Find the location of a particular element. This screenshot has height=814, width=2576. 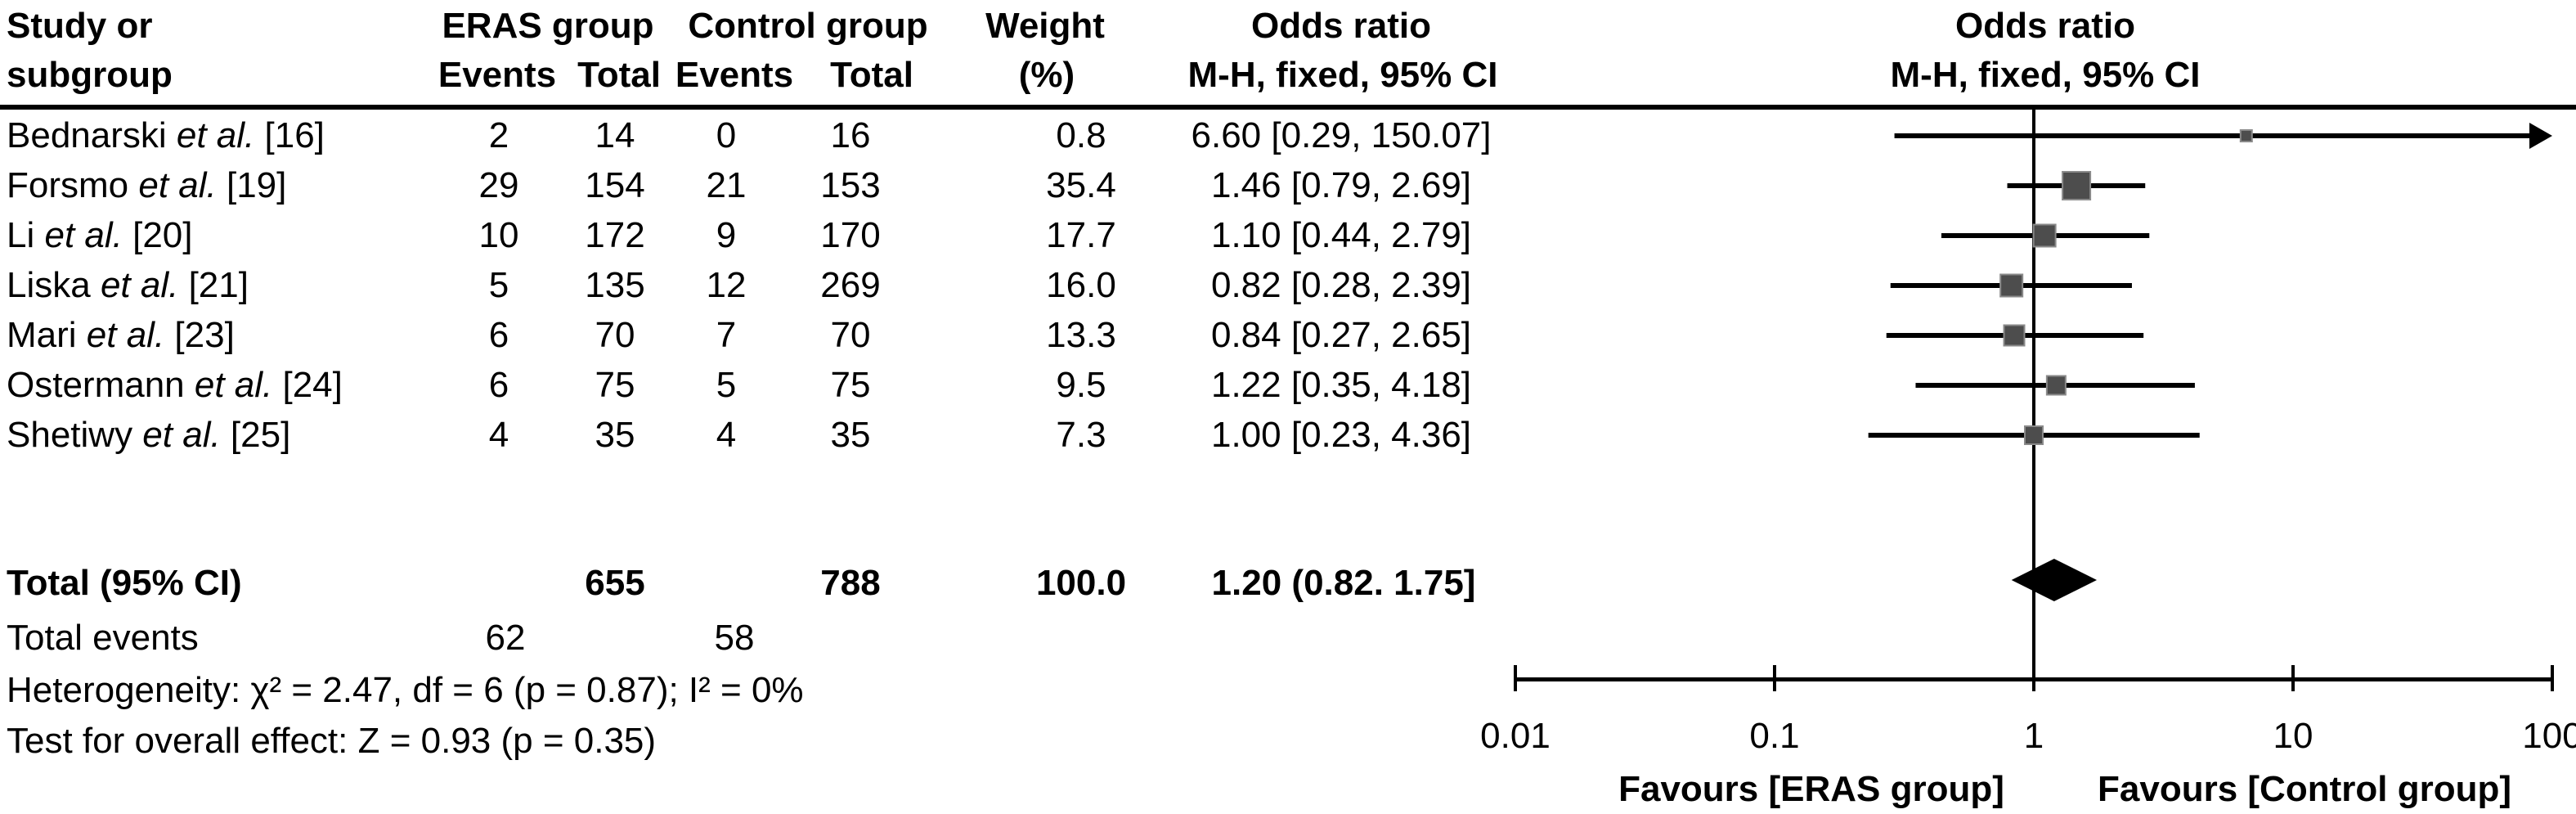

summary-diamond is located at coordinates (2054, 580).